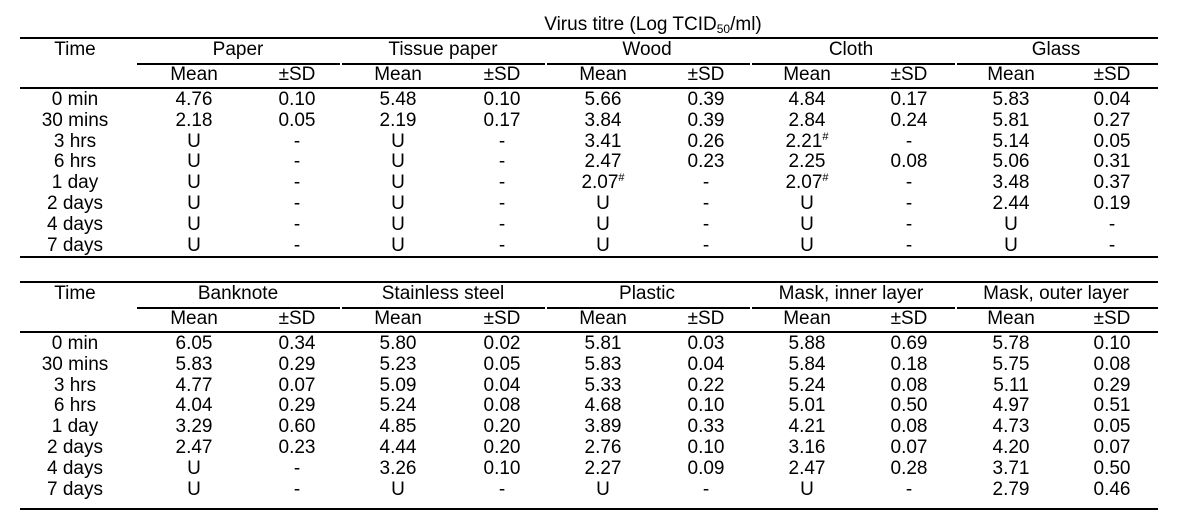 This screenshot has width=1182, height=519. What do you see at coordinates (603, 406) in the screenshot?
I see `mean-value: 4.68` at bounding box center [603, 406].